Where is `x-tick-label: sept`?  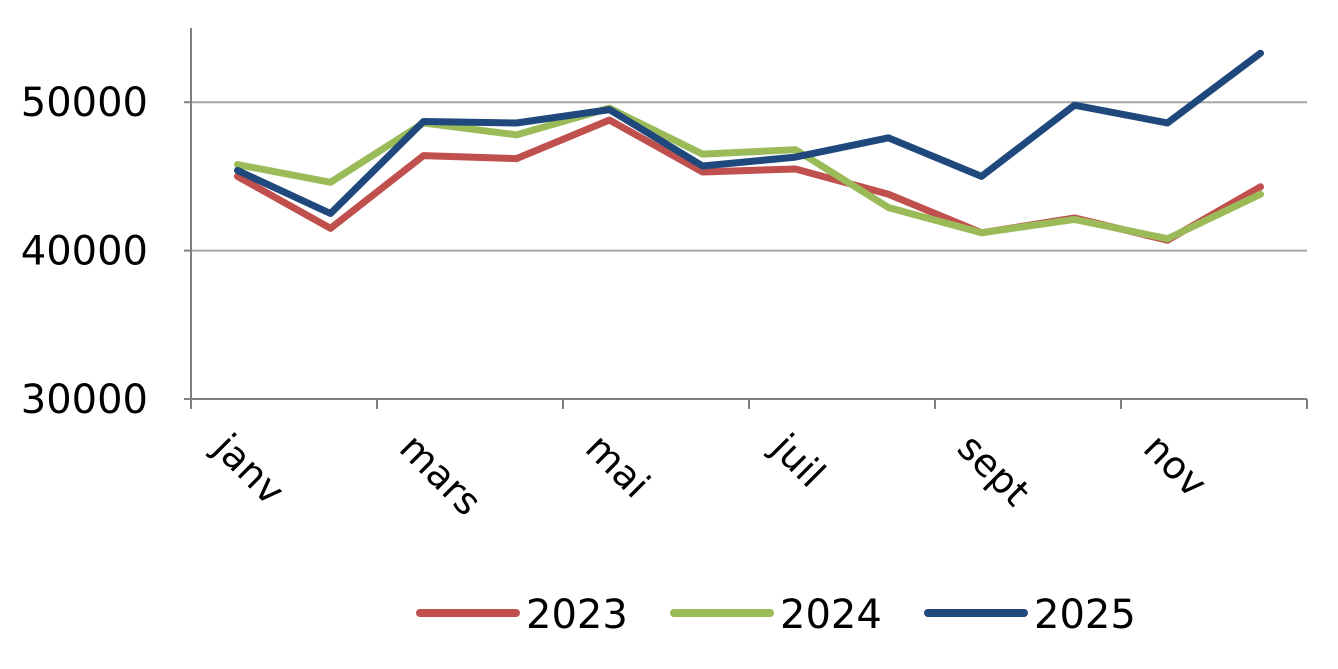
x-tick-label: sept is located at coordinates (993, 469).